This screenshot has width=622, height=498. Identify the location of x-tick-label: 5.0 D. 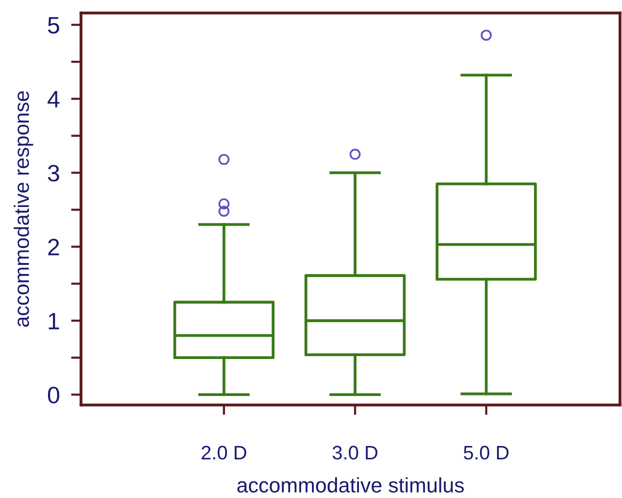
(486, 453).